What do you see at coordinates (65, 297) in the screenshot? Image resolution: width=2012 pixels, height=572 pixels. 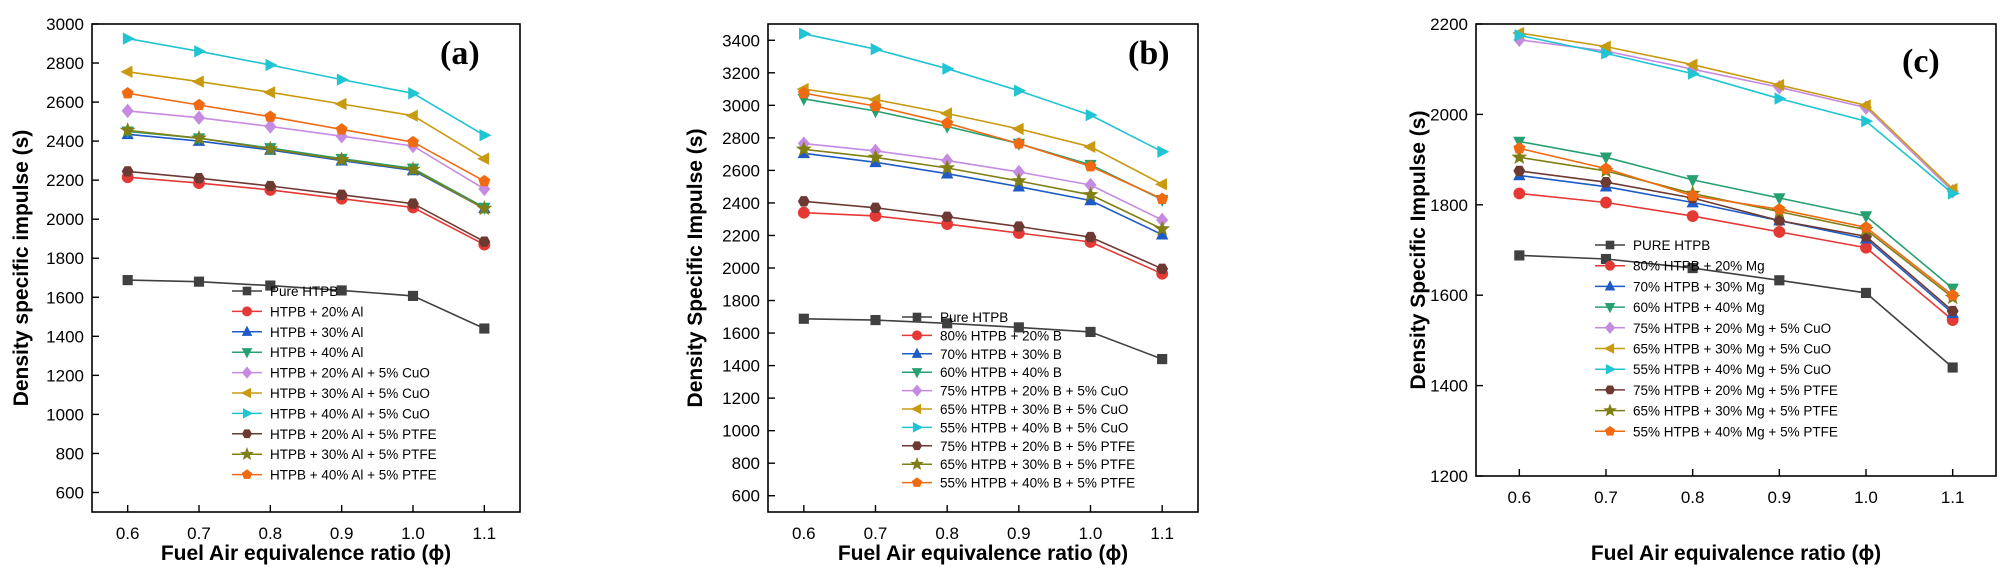 I see `panel-a-y-tick-label: 1600` at bounding box center [65, 297].